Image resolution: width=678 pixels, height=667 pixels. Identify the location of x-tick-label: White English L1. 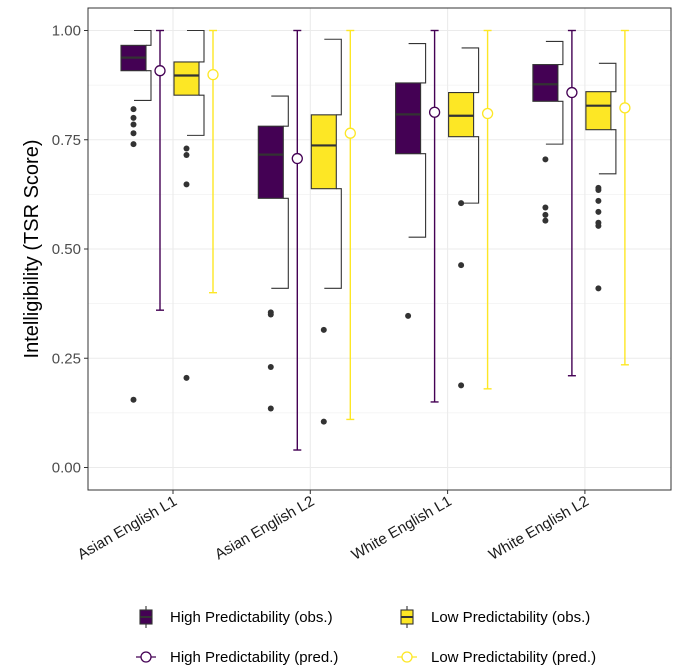
(402, 528).